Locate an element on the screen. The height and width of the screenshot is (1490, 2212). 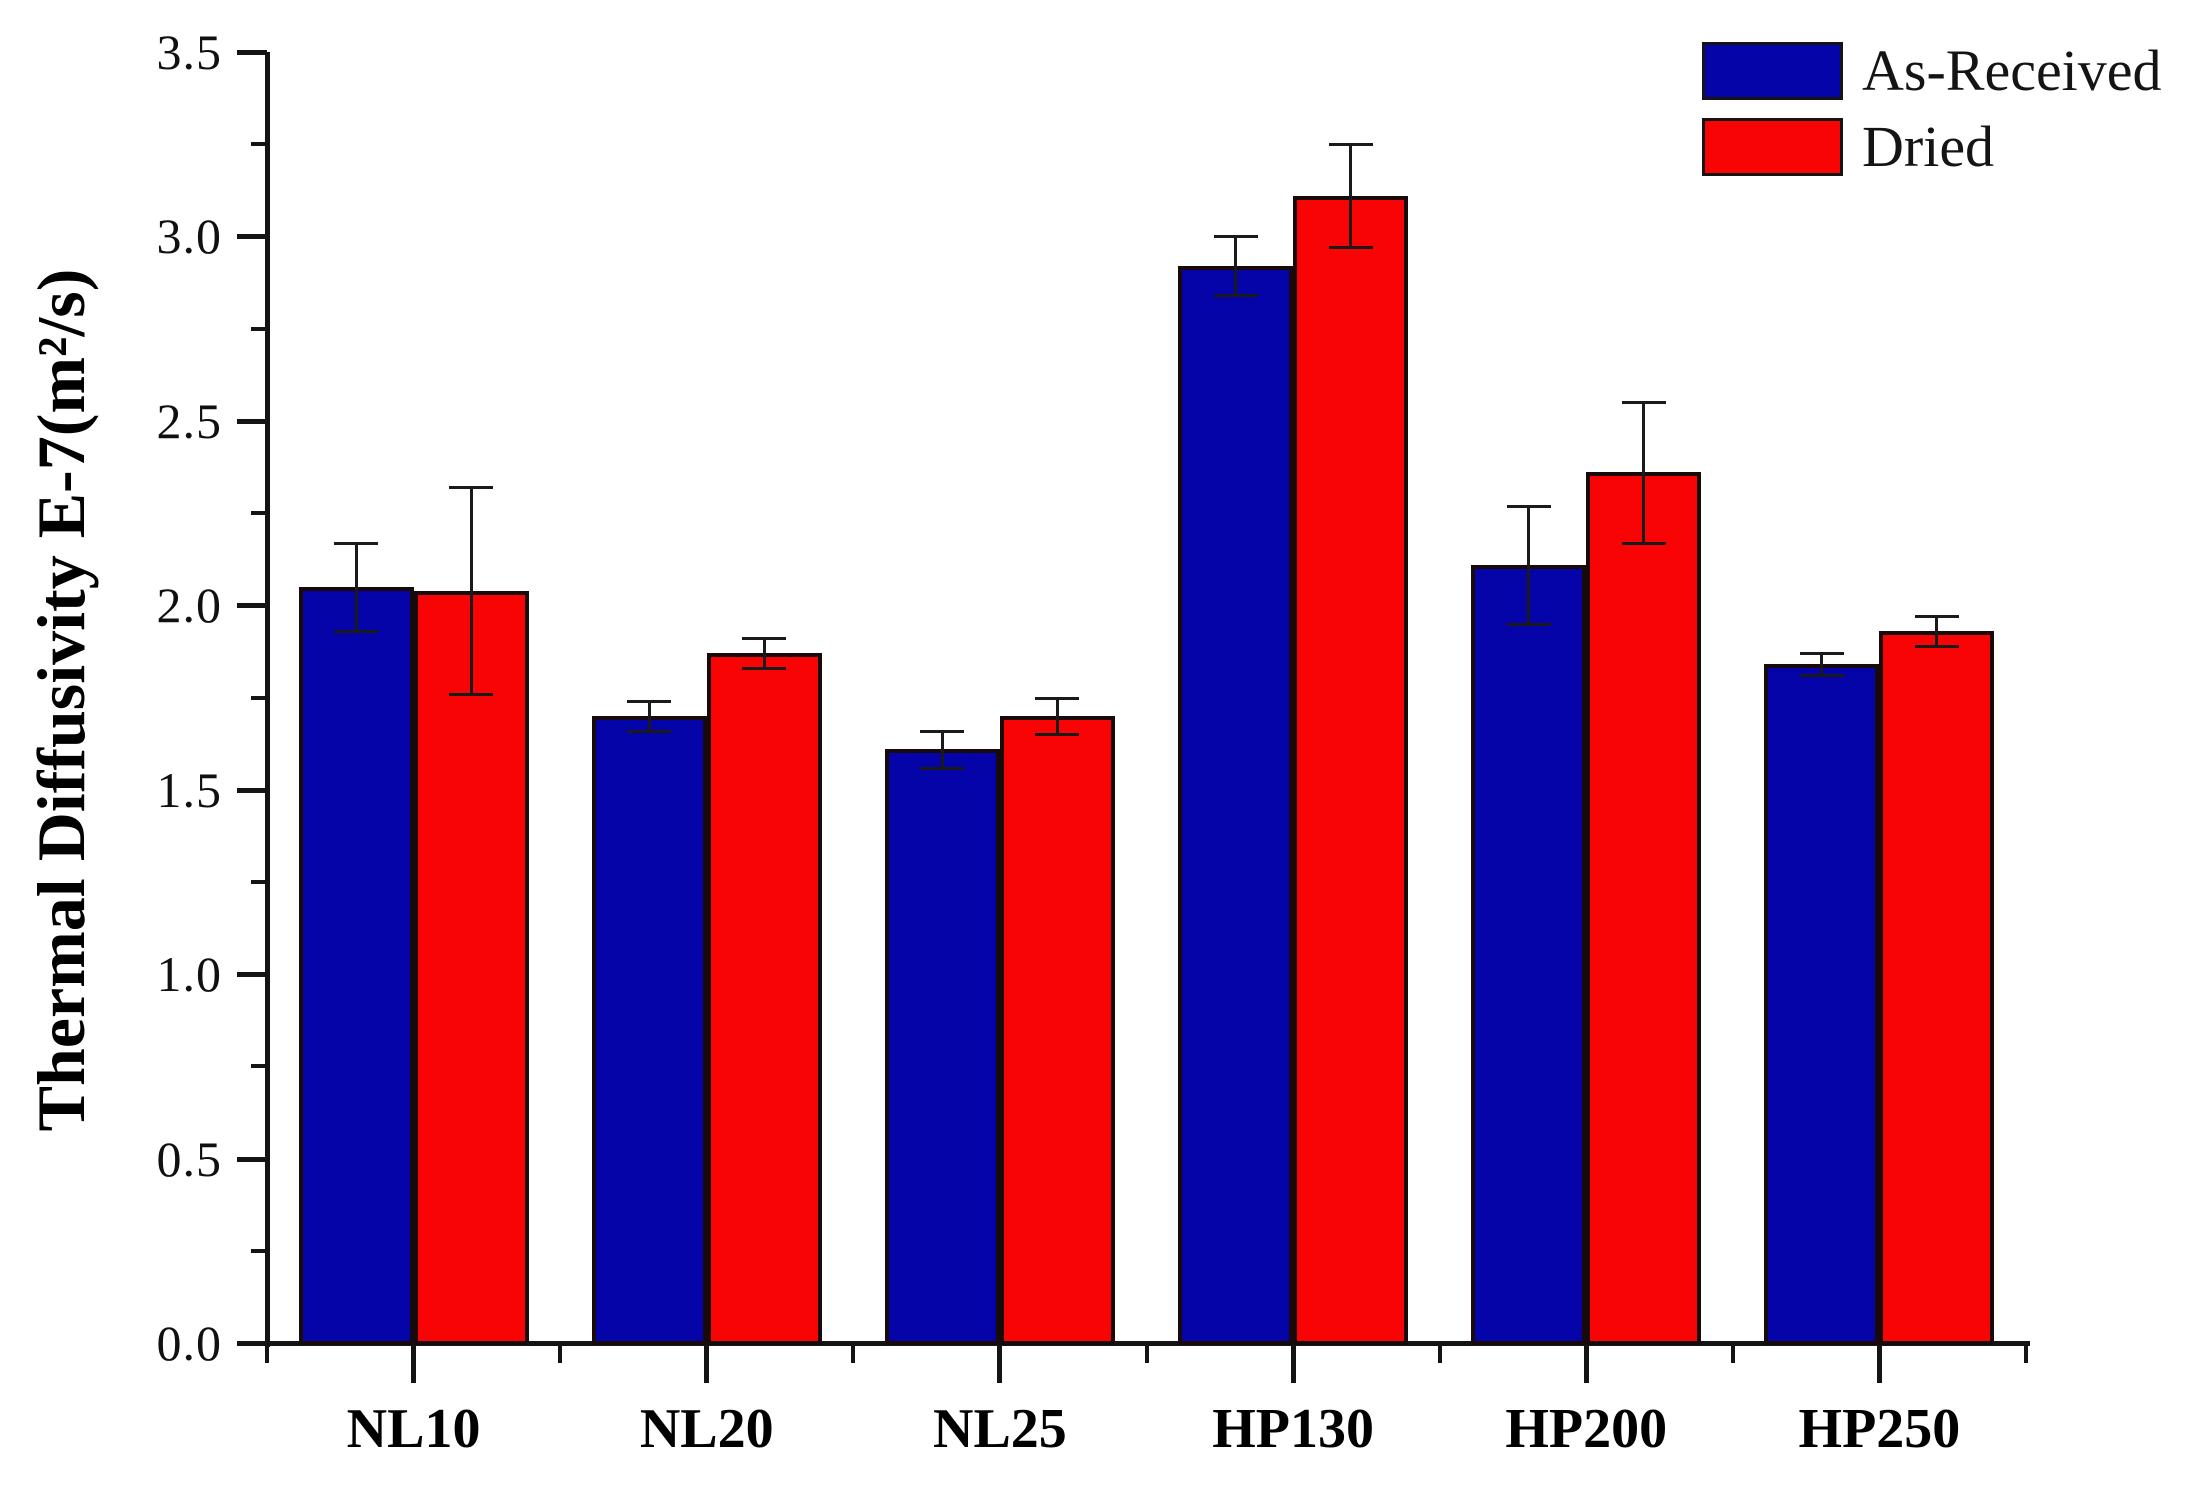
bar-as-received-nl20 is located at coordinates (649, 1030).